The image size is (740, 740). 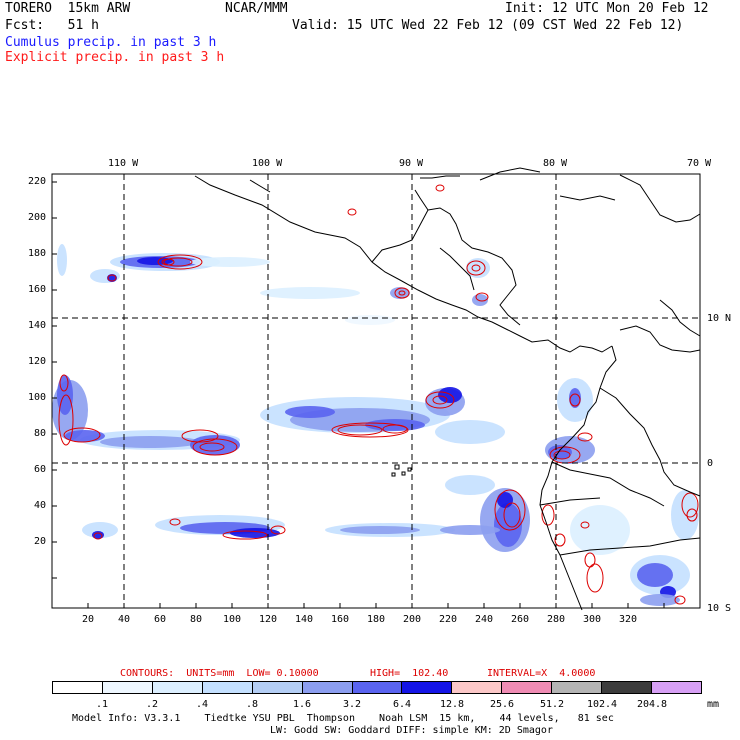 What do you see at coordinates (340, 619) in the screenshot?
I see `x-tick: 160` at bounding box center [340, 619].